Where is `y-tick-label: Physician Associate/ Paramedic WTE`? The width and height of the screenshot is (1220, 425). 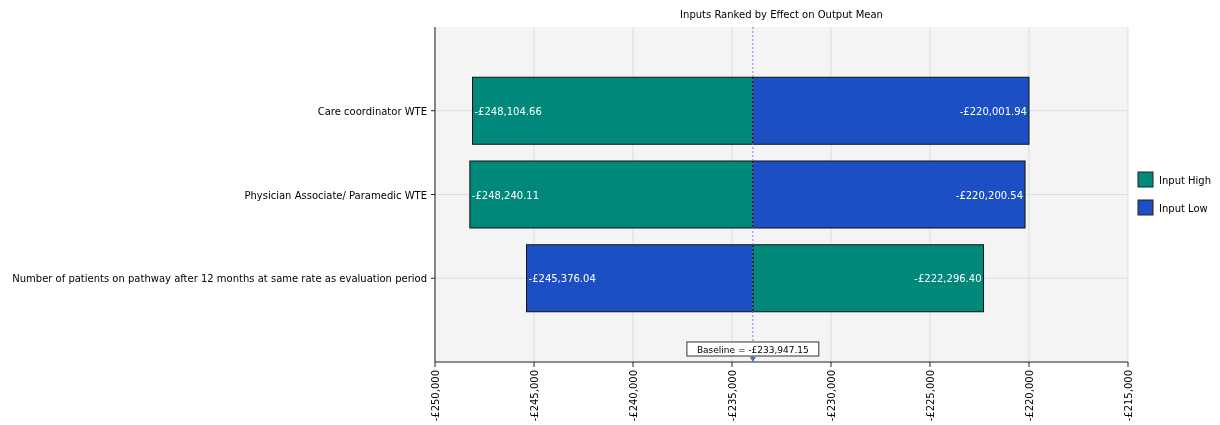
y-tick-label: Physician Associate/ Paramedic WTE is located at coordinates (335, 195).